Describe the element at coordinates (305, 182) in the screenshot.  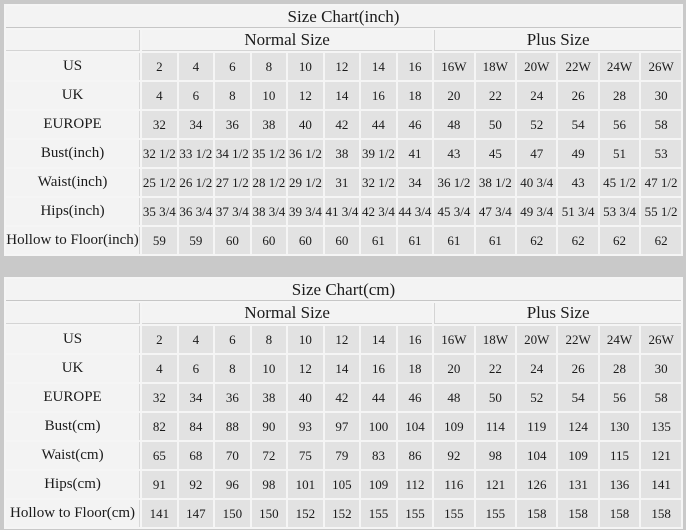
I see `size-cell: 29 1/2` at that location.